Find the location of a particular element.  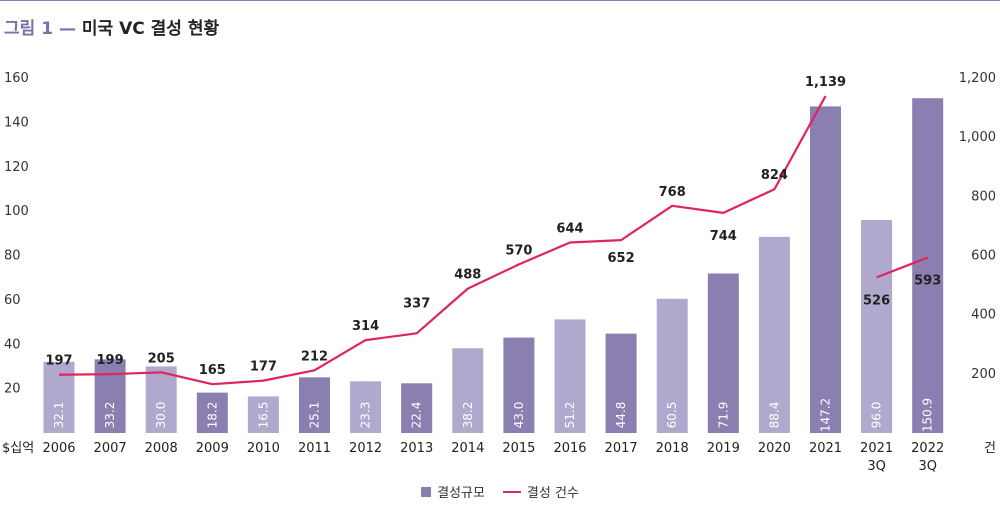

right-axis-tick: 800 is located at coordinates (983, 196).